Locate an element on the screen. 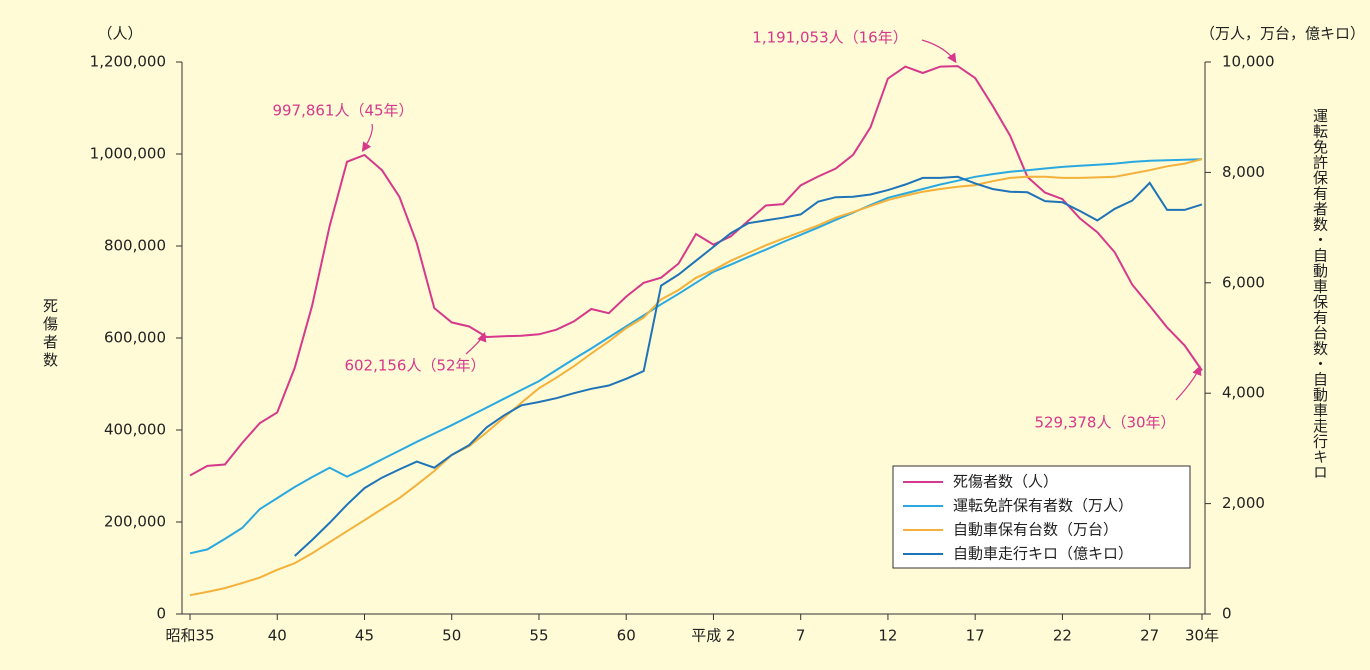 The width and height of the screenshot is (1370, 670). y-tick-label: 1,000,000 is located at coordinates (128, 154).